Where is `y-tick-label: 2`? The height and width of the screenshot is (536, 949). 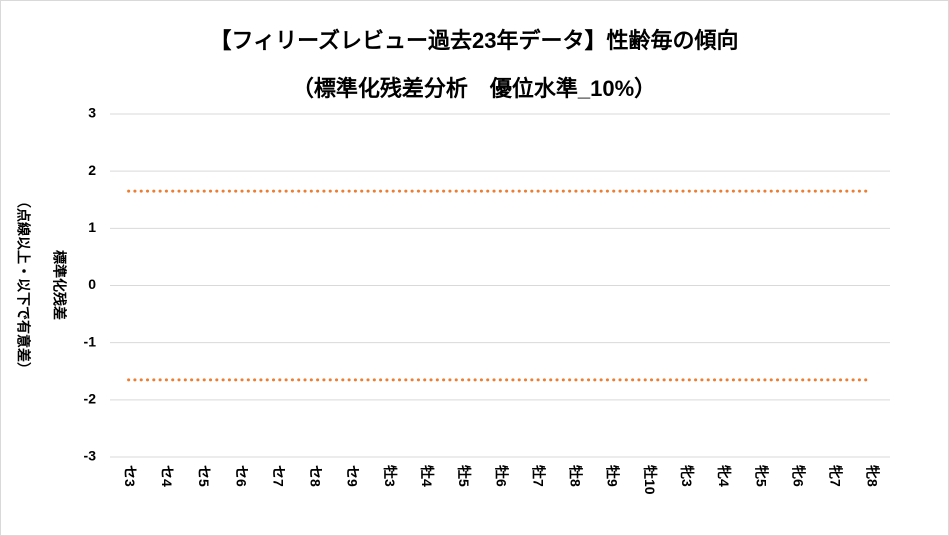 y-tick-label: 2 is located at coordinates (92, 170).